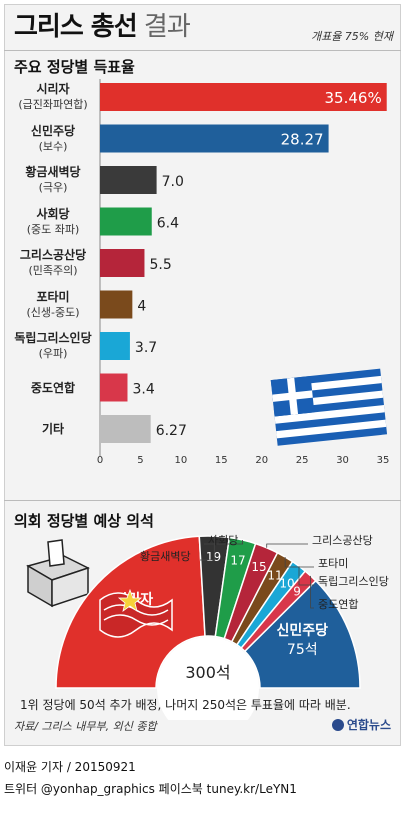 This screenshot has height=818, width=405. I want to click on seat-value-label: 19, so click(213, 557).